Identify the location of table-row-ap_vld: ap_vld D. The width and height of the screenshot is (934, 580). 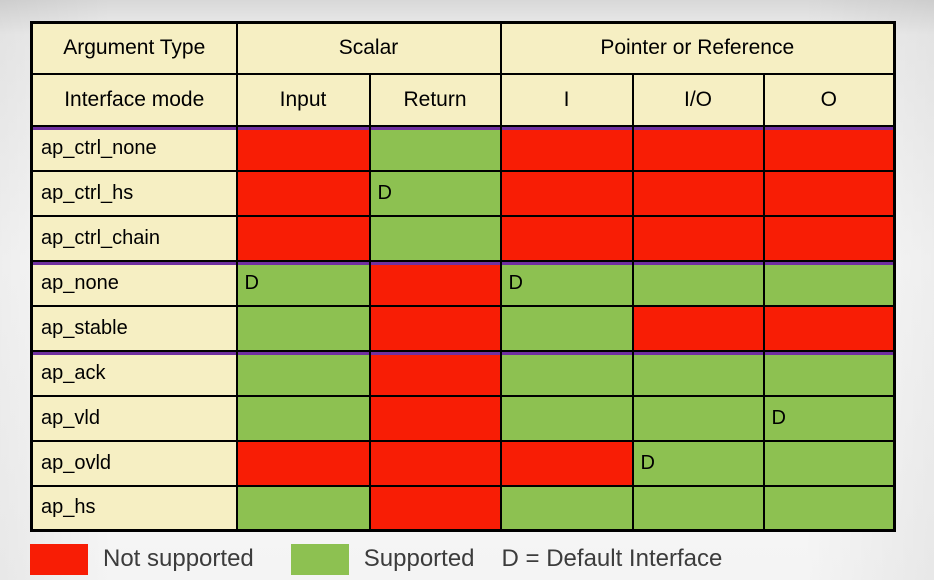
(463, 418).